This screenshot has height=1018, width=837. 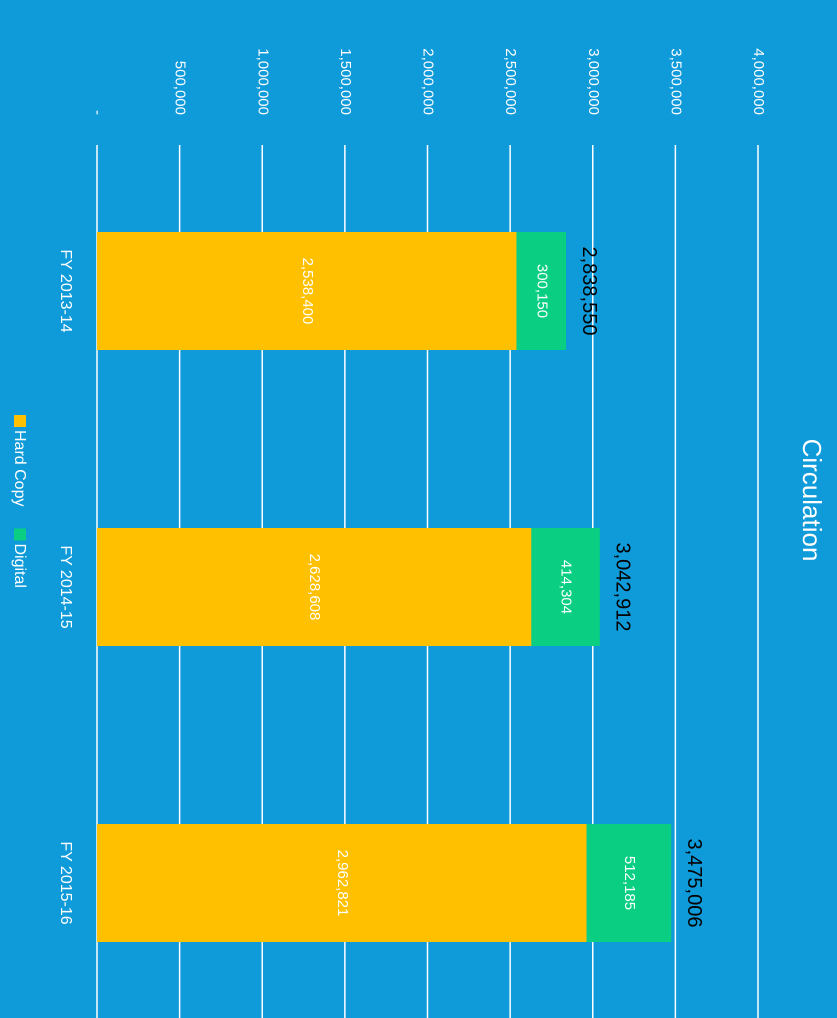 I want to click on y-tick-label: 2,000,000, so click(x=428, y=81).